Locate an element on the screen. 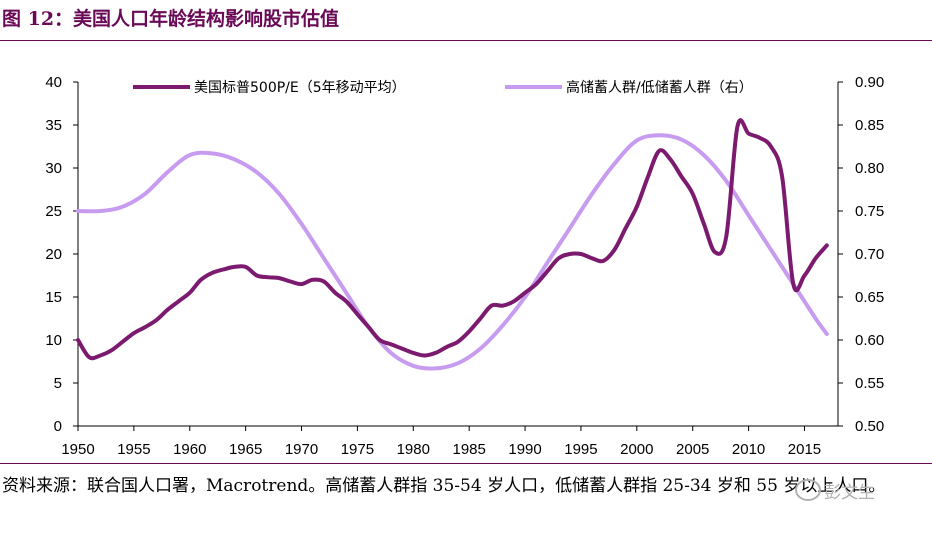 Image resolution: width=932 pixels, height=535 pixels. right-tick-label: 0.50 is located at coordinates (869, 426).